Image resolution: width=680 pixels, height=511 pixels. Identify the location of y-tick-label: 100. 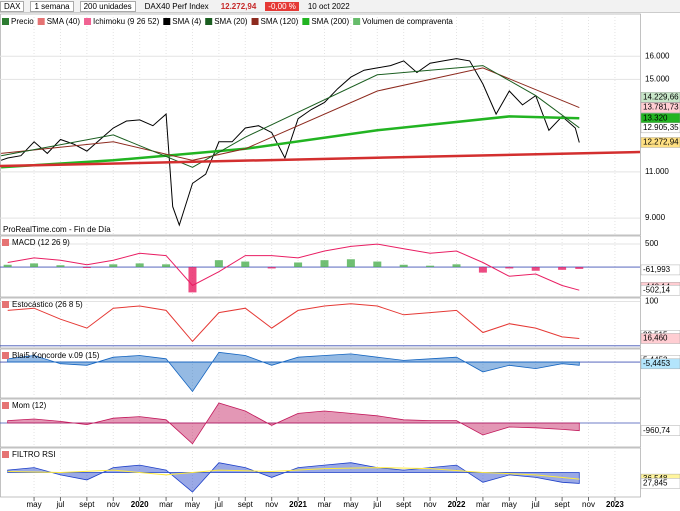
(652, 301).